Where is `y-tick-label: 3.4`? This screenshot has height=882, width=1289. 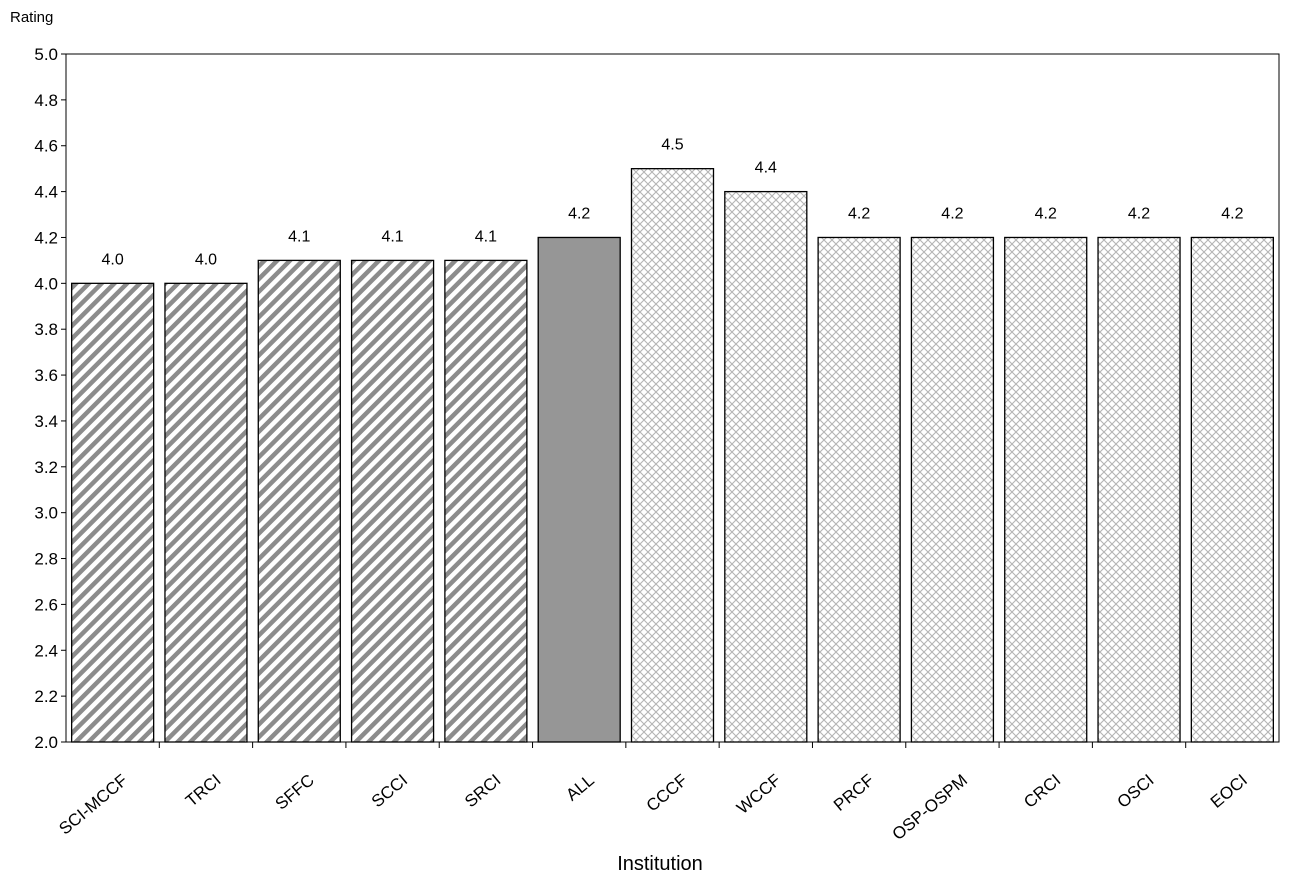
y-tick-label: 3.4 is located at coordinates (46, 421).